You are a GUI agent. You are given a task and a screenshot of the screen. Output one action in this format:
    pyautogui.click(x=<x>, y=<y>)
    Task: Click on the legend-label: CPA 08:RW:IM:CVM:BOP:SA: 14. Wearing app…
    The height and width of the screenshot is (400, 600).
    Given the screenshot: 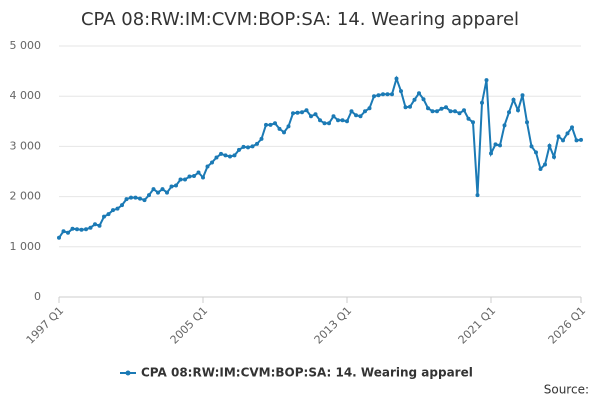 What is the action you would take?
    pyautogui.click(x=307, y=373)
    